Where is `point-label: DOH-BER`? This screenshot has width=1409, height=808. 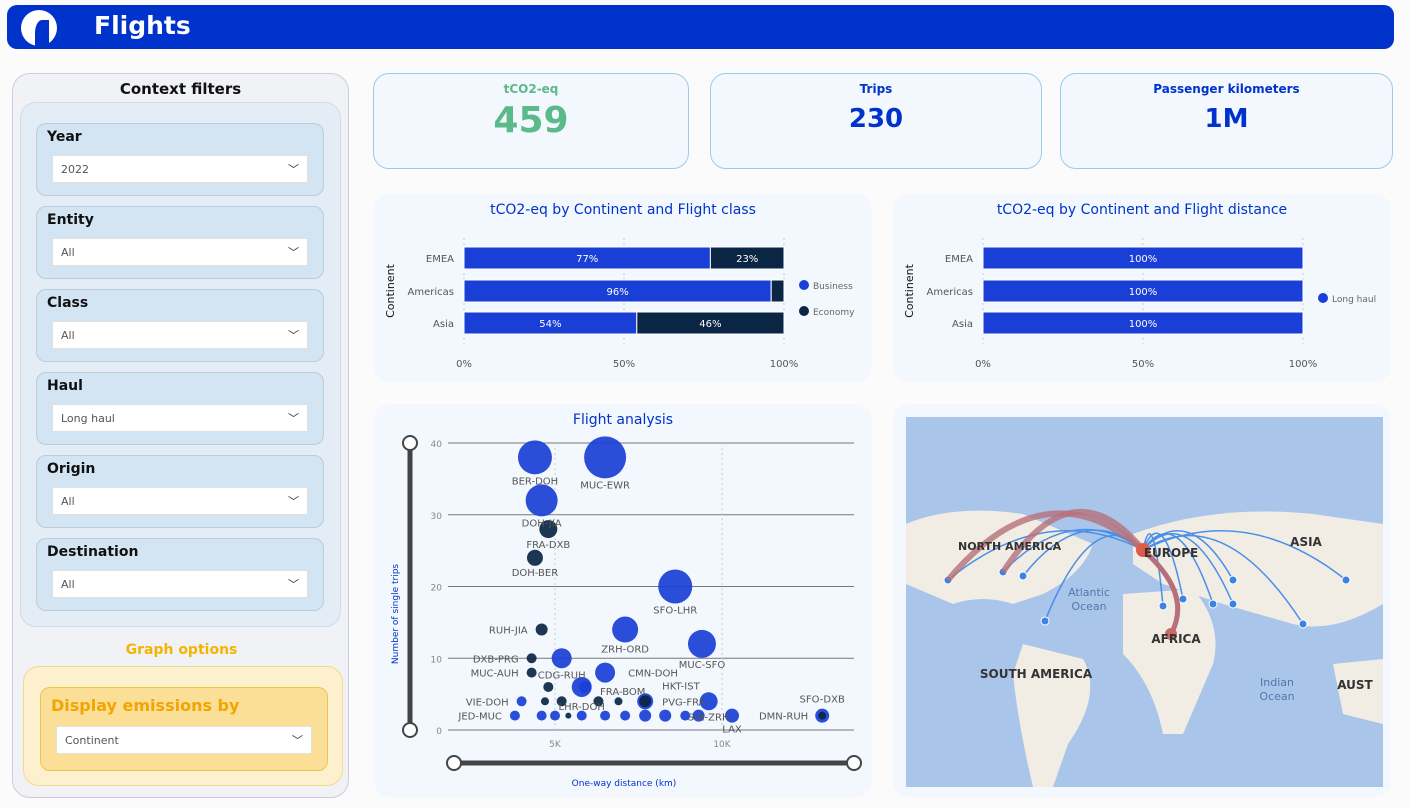 point-label: DOH-BER is located at coordinates (535, 573).